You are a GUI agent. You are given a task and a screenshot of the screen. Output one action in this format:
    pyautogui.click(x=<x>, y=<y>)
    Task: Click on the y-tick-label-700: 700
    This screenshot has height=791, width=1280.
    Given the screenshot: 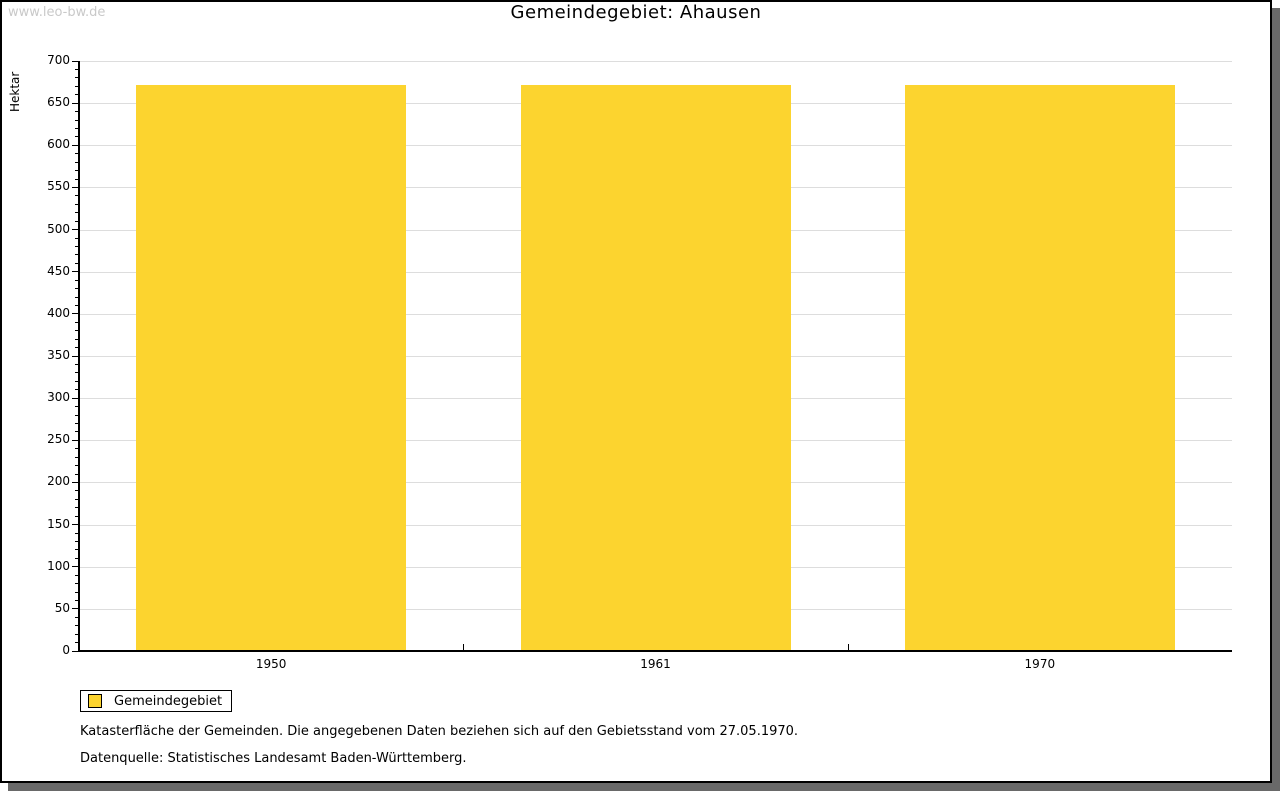 What is the action you would take?
    pyautogui.click(x=58, y=60)
    